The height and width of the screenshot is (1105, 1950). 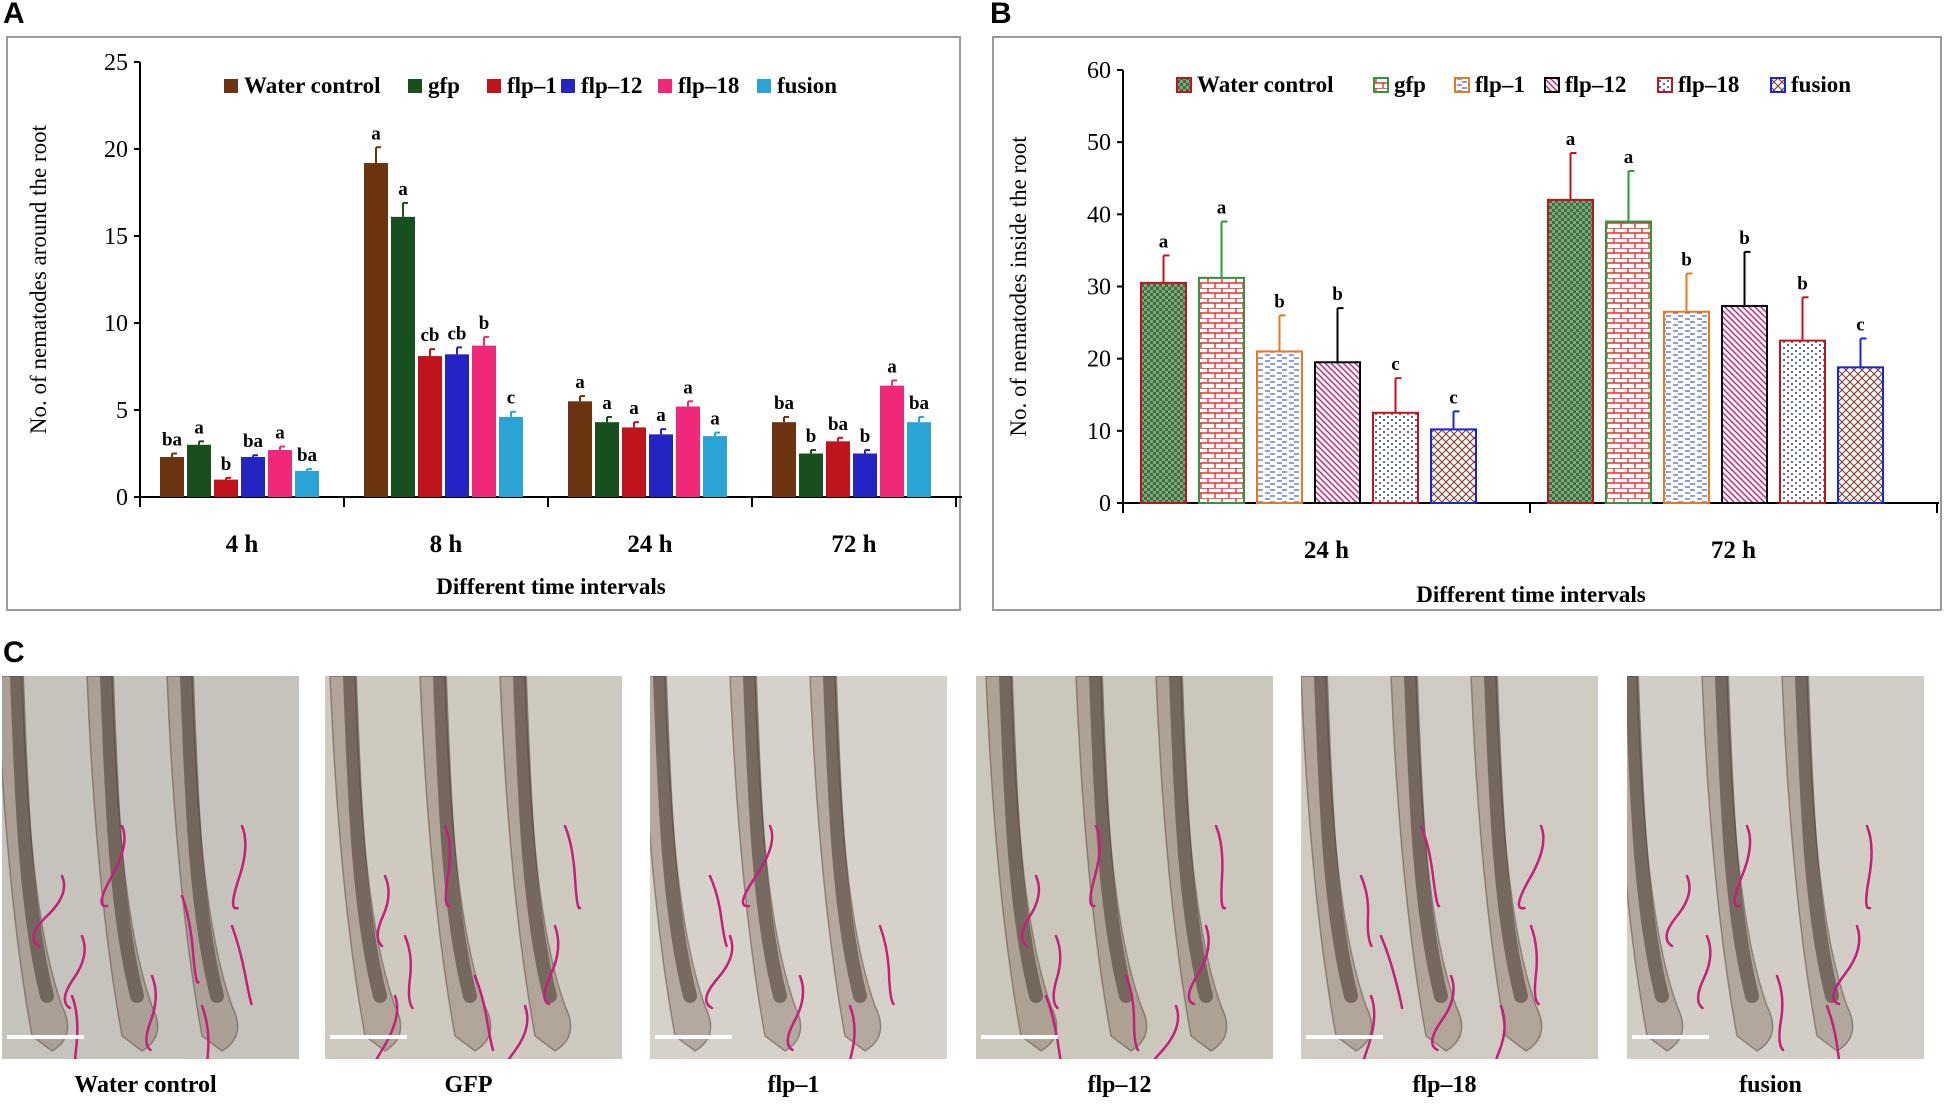 What do you see at coordinates (122, 411) in the screenshot?
I see `y-tick-label: 5` at bounding box center [122, 411].